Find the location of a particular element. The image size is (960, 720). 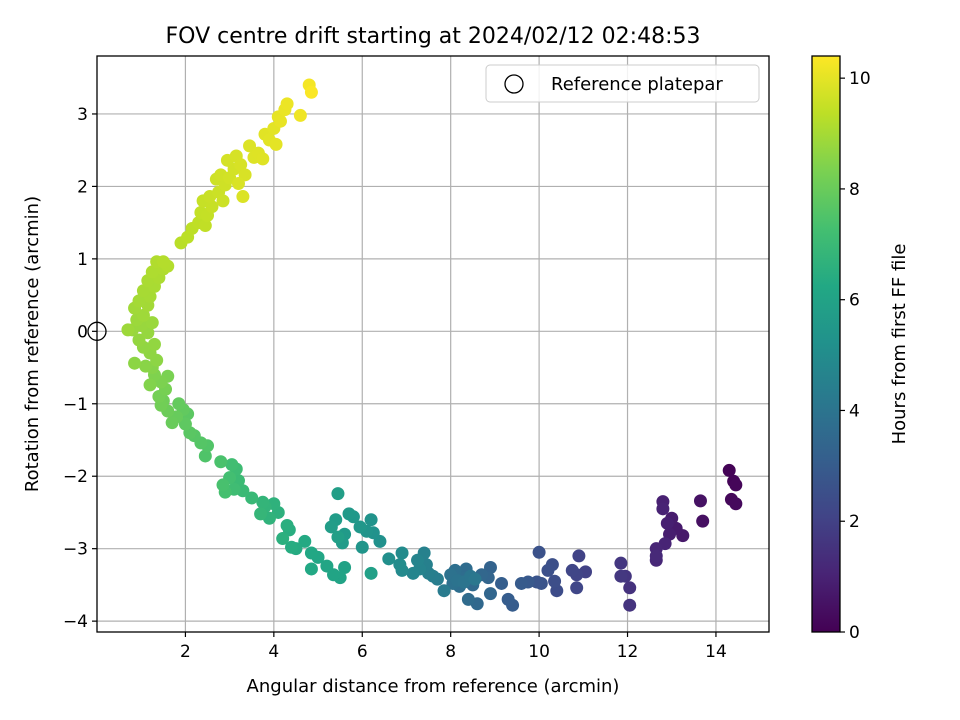

x-axis: 2 4 6 8 10 12 14 is located at coordinates (453, 647).